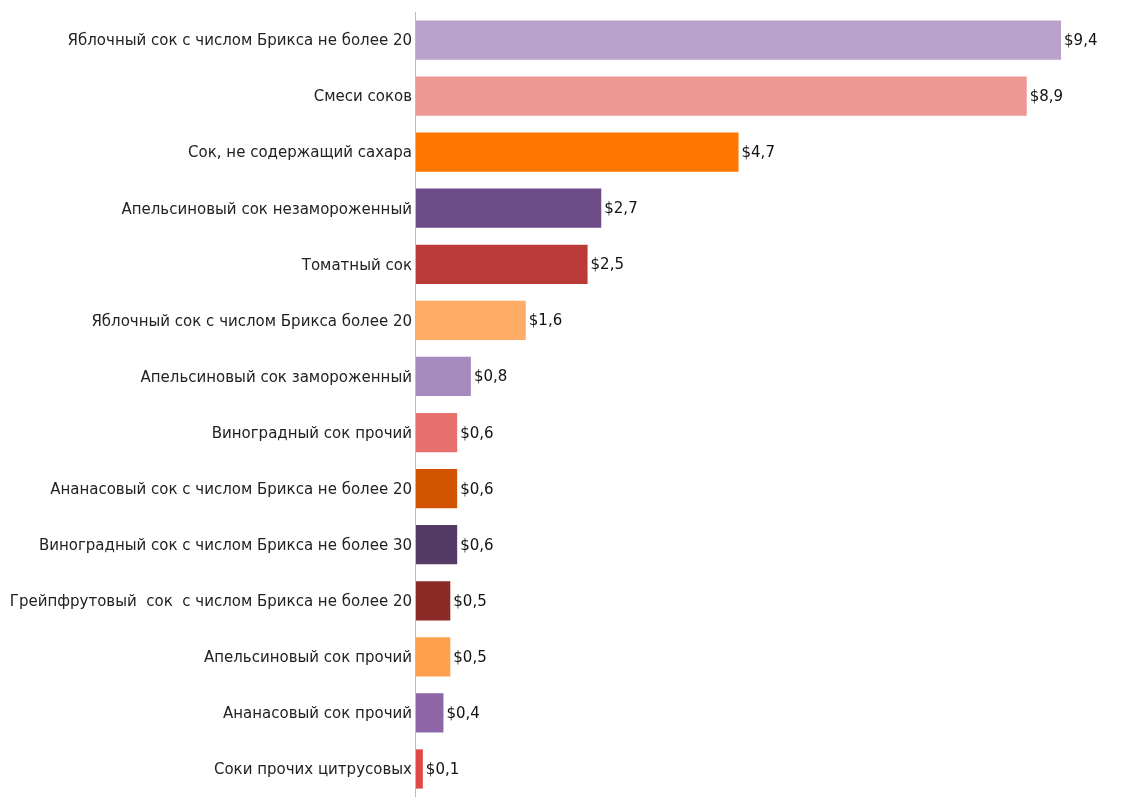  Describe the element at coordinates (362, 96) in the screenshot. I see `y-tick-label: Смеси соков` at that location.